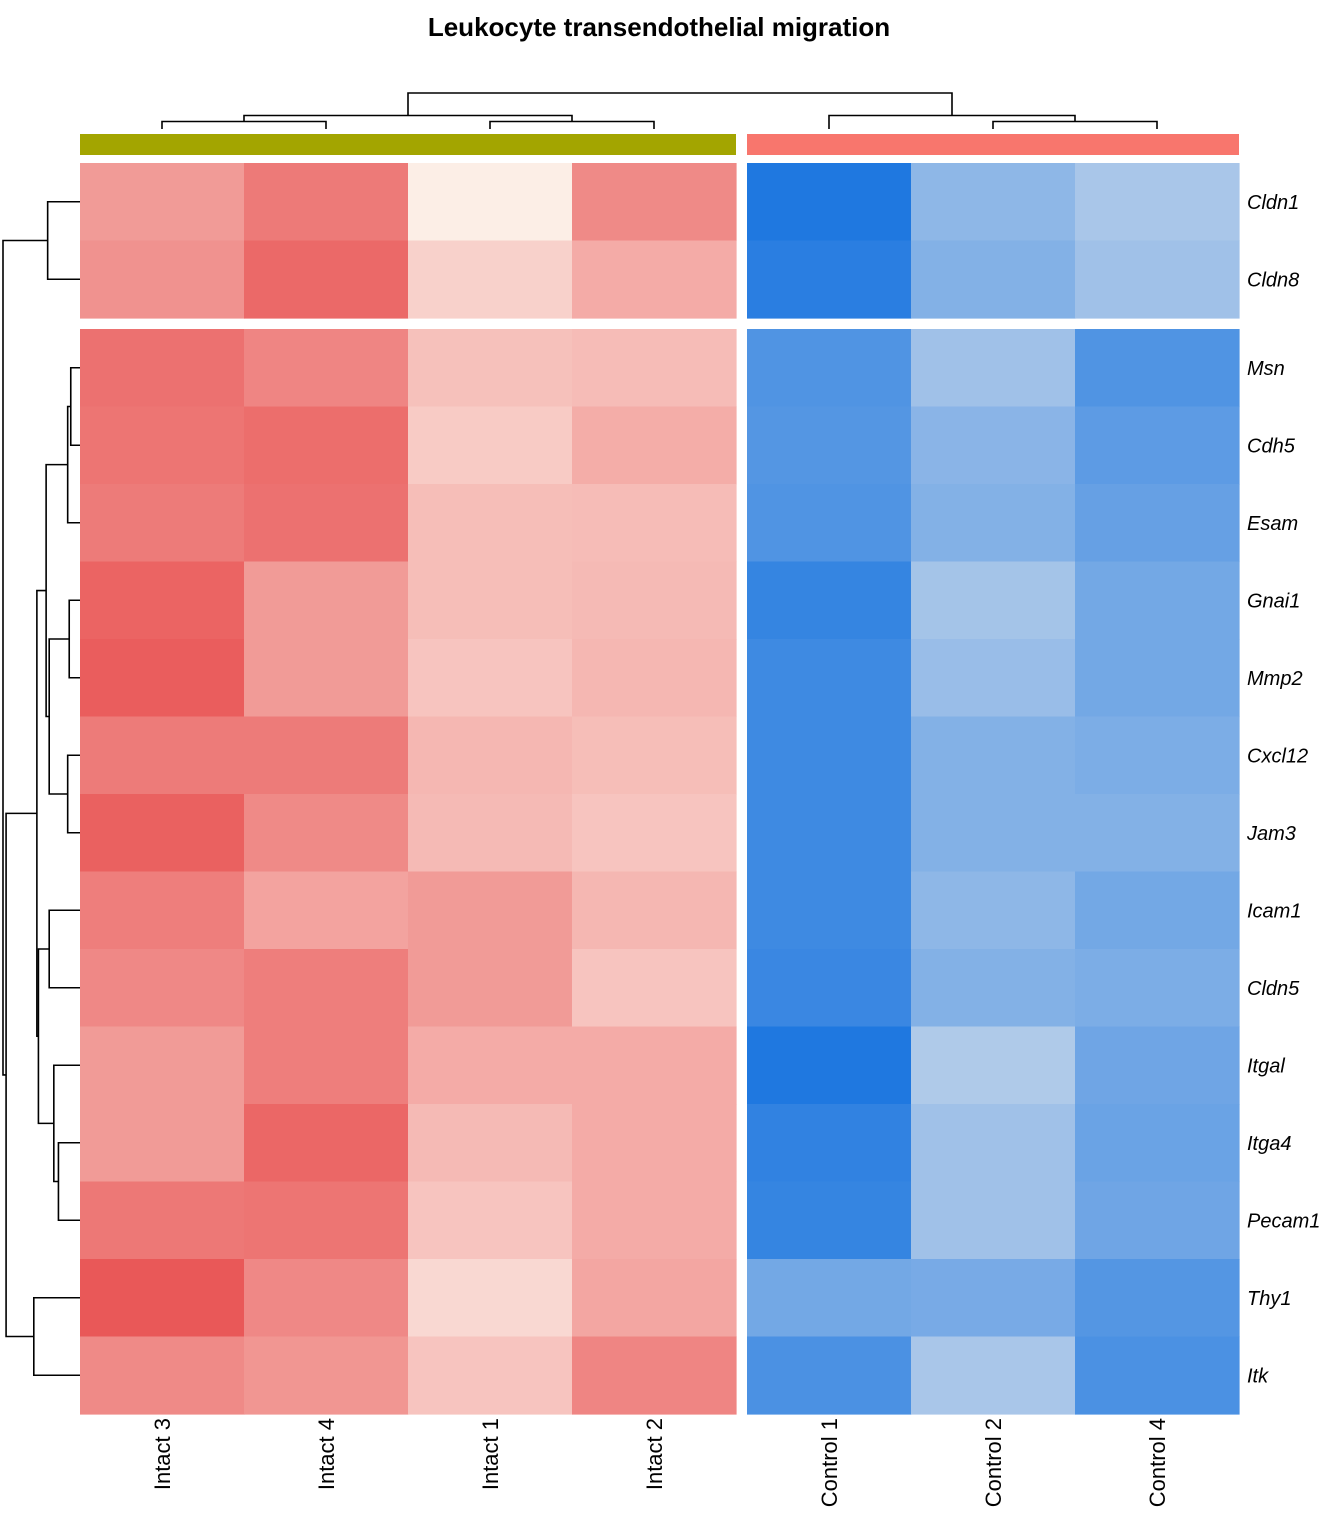  I want to click on row-label-itgal: Itgal, so click(1266, 1066).